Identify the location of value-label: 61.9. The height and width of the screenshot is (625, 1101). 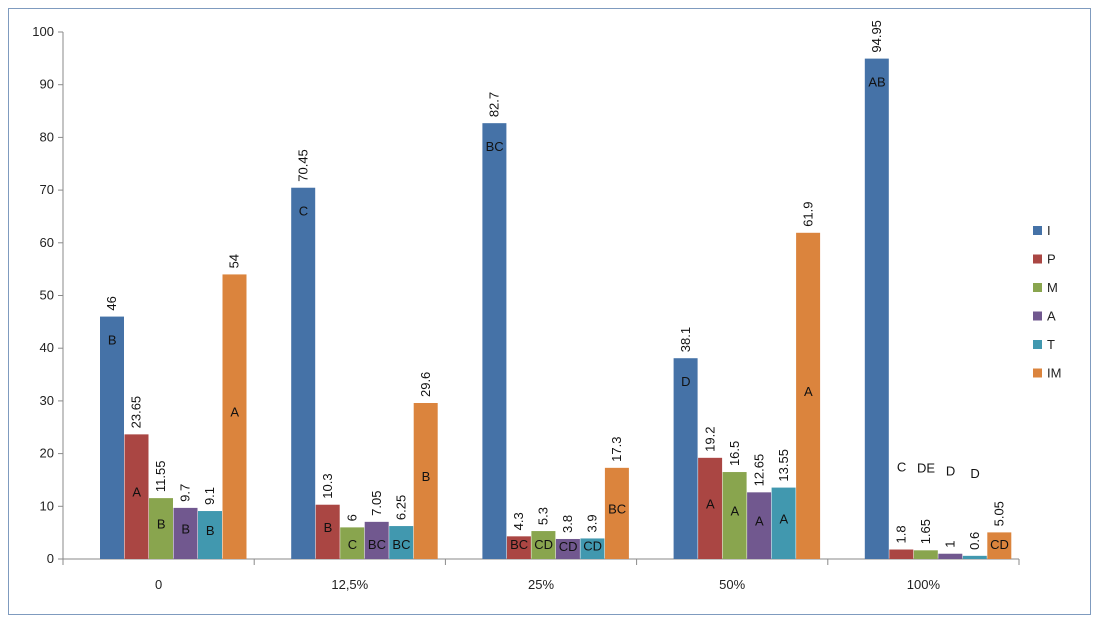
(807, 213).